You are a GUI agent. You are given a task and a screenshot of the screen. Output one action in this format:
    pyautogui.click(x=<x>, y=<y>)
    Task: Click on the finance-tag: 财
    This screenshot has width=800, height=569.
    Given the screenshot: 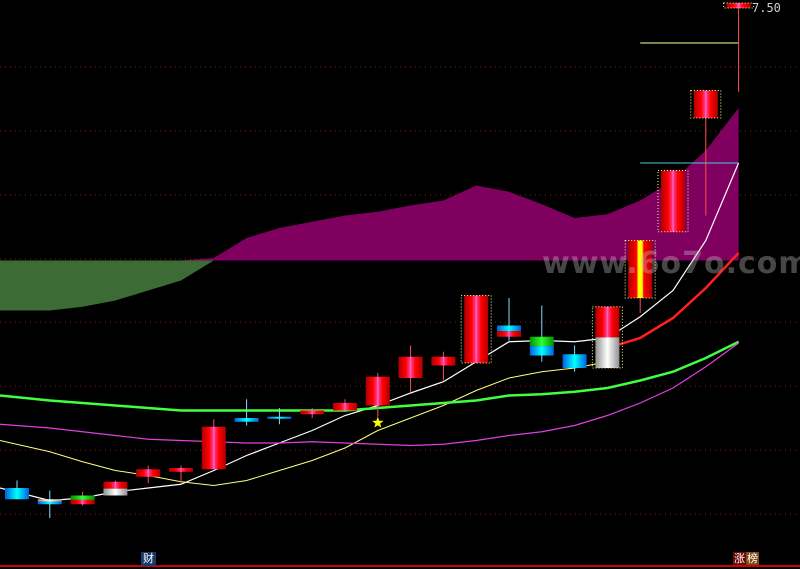 What is the action you would take?
    pyautogui.click(x=148, y=559)
    